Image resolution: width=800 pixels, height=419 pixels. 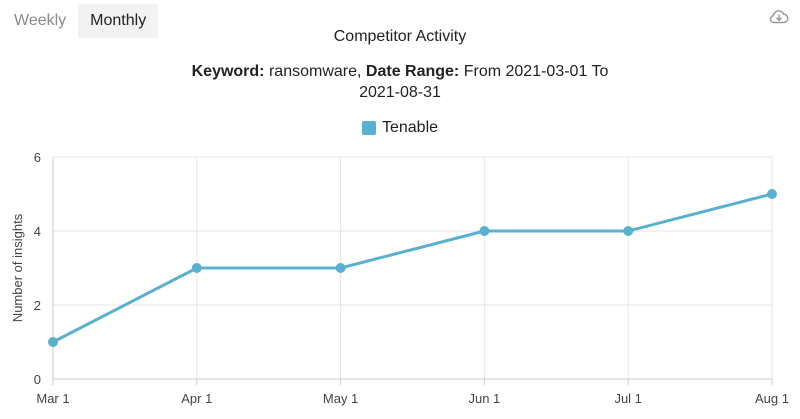 What do you see at coordinates (37, 379) in the screenshot?
I see `y-tick-label: 0` at bounding box center [37, 379].